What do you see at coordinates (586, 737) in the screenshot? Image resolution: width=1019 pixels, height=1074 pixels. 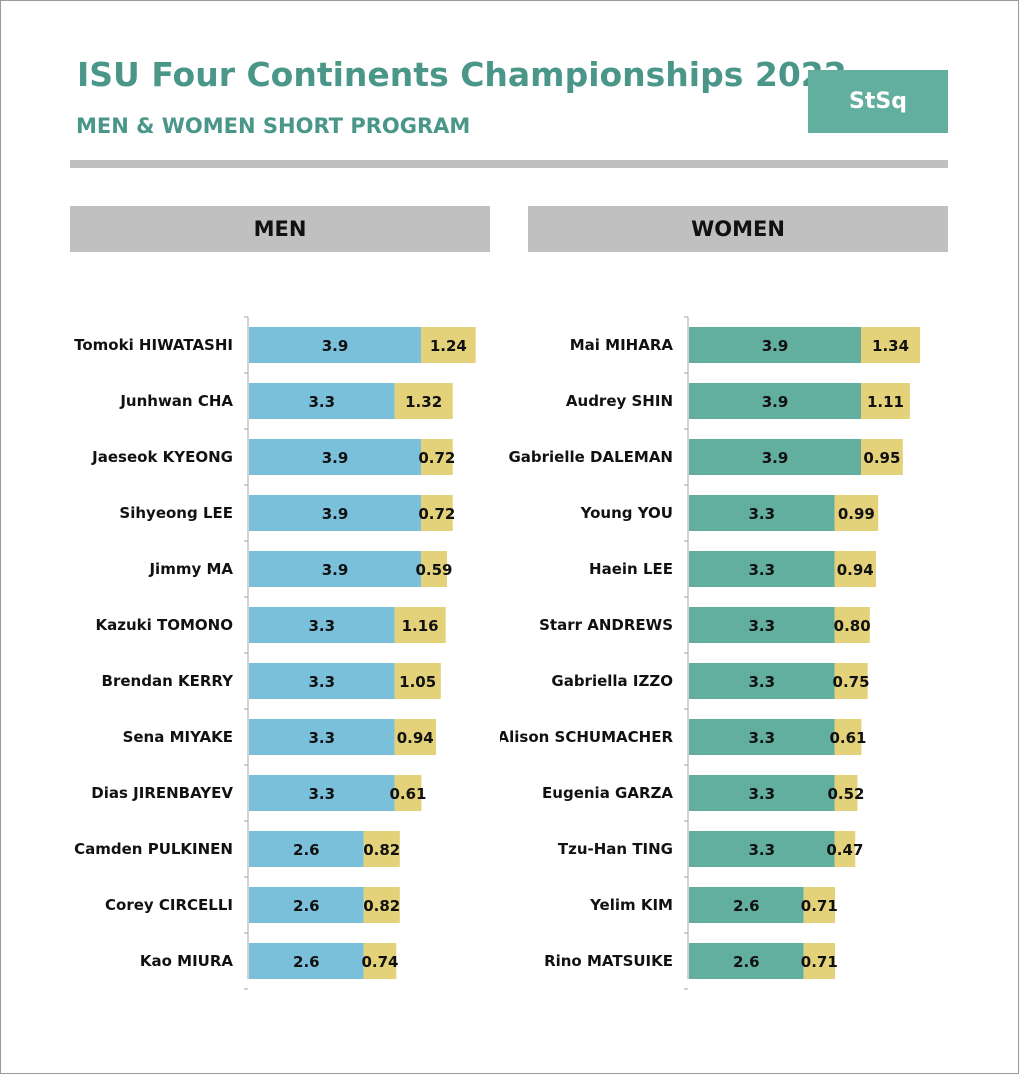 I see `women-category-label: Alison SCHUMACHER` at bounding box center [586, 737].